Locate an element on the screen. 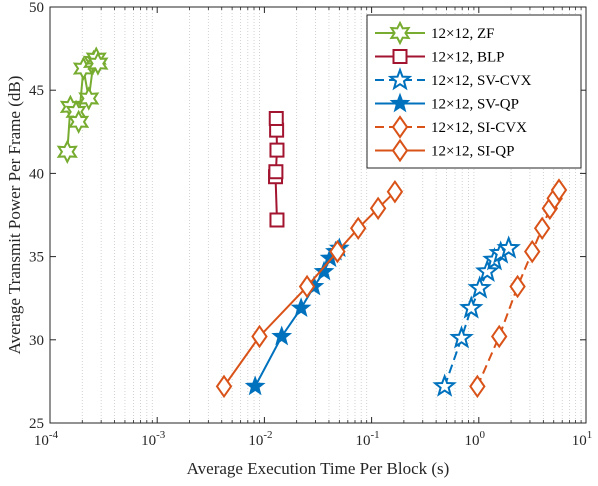  legend-entry: 12×12, SV-QP is located at coordinates (447, 102).